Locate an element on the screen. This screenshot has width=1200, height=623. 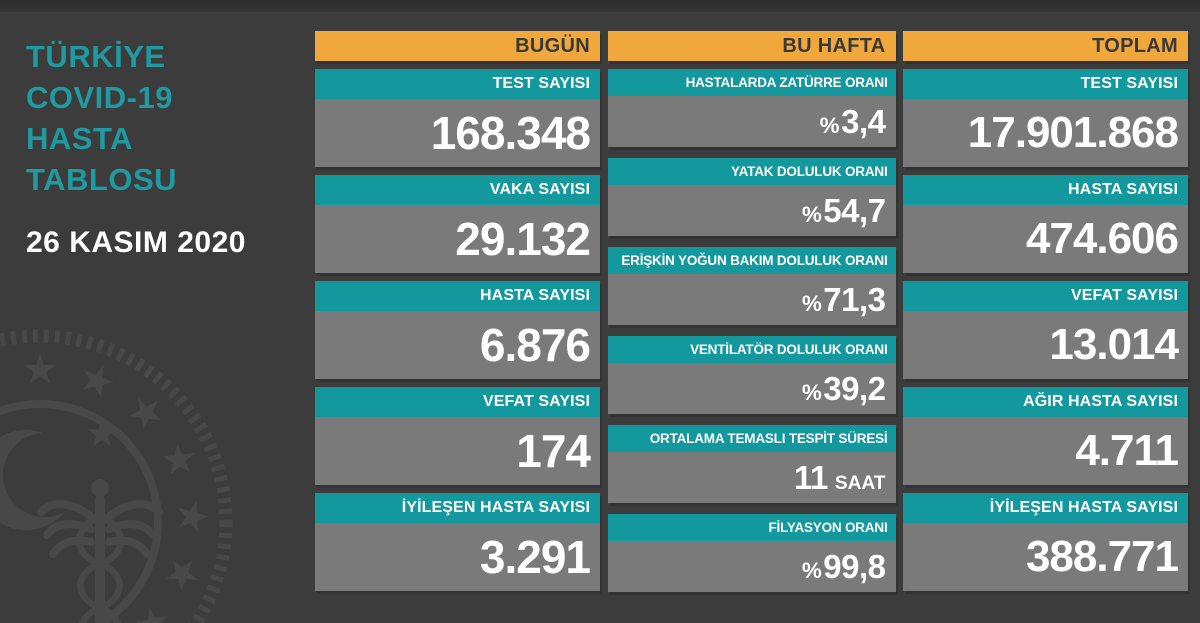
rope-ring is located at coordinates (116, 476).